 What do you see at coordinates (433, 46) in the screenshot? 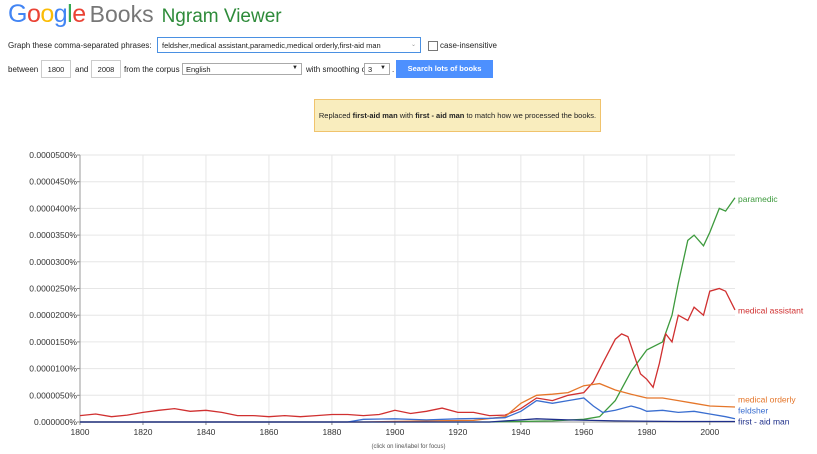
I see `case-insensitive-checkbox` at bounding box center [433, 46].